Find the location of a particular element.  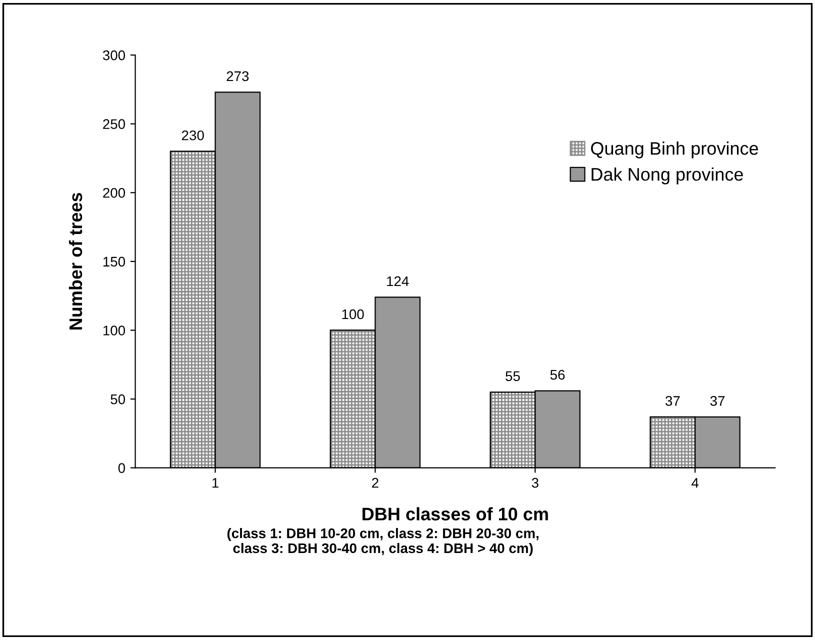

x-axis-title: DBH classes of 10 cm is located at coordinates (455, 513).